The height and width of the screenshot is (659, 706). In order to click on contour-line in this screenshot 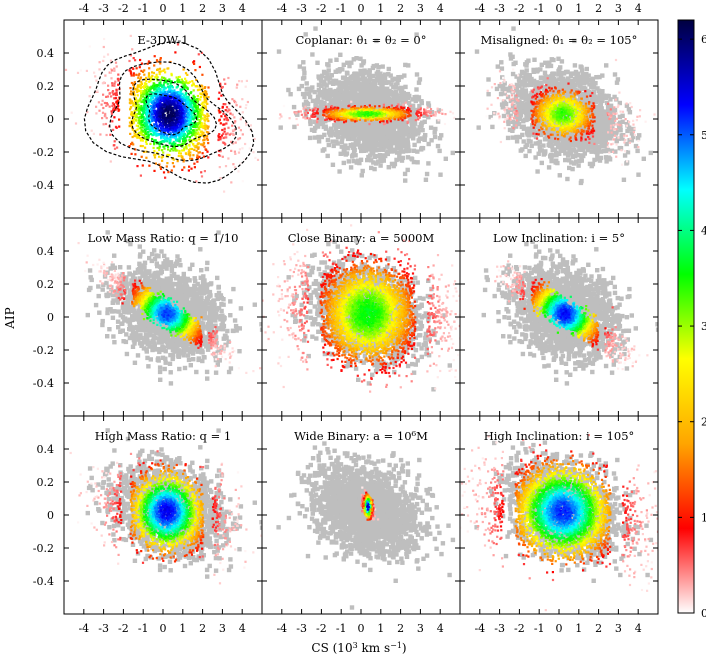, I will do `click(172, 111)`.